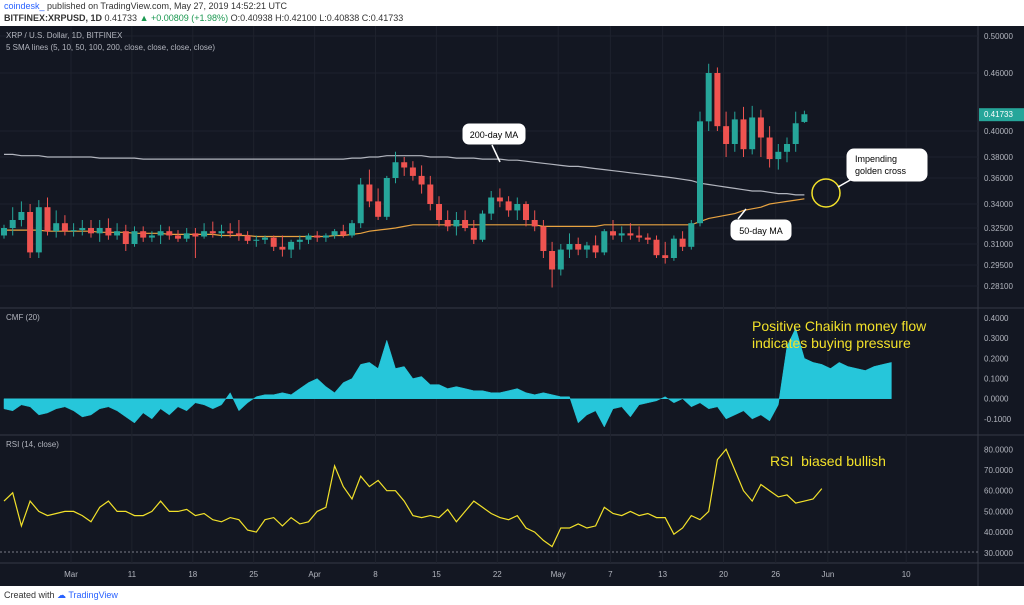  What do you see at coordinates (375, 574) in the screenshot?
I see `time-tick-label: 8` at bounding box center [375, 574].